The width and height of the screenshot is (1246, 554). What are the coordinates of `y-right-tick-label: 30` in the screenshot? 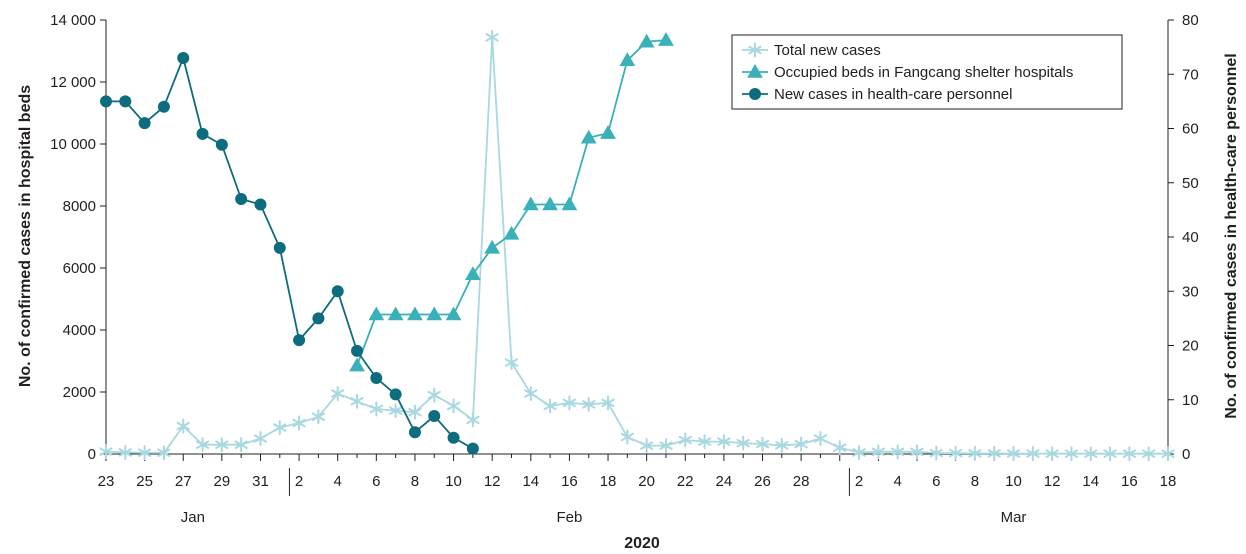 It's located at (1190, 291).